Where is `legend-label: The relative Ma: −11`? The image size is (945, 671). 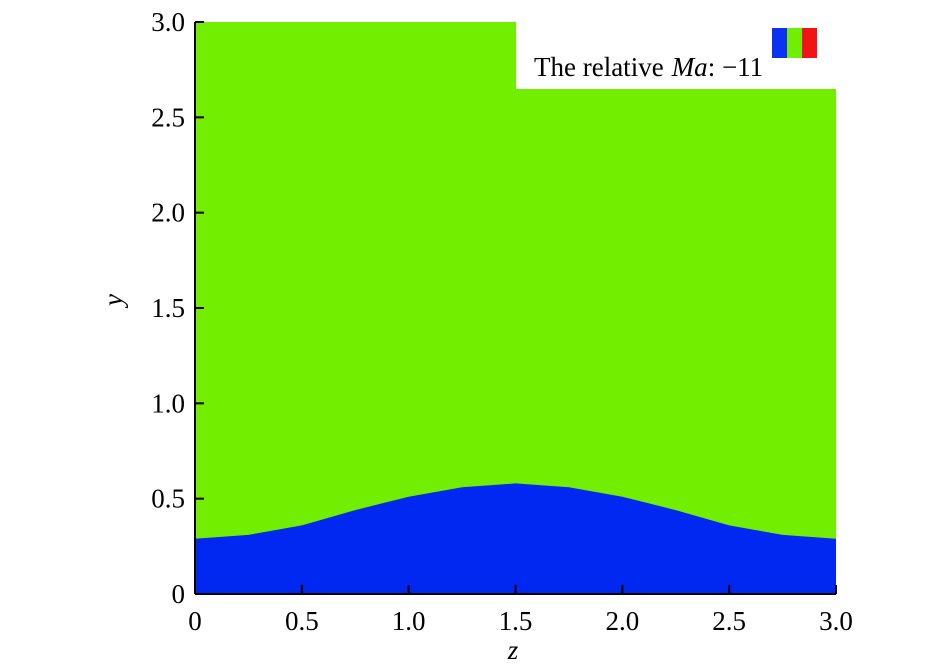 legend-label: The relative Ma: −11 is located at coordinates (648, 67).